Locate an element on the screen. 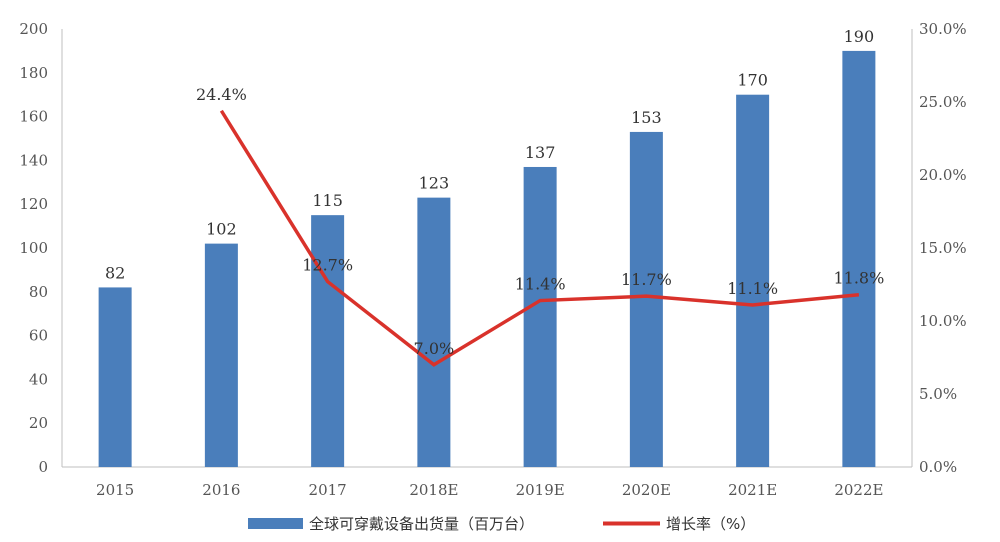  x-tick-label: 2016 is located at coordinates (221, 490).